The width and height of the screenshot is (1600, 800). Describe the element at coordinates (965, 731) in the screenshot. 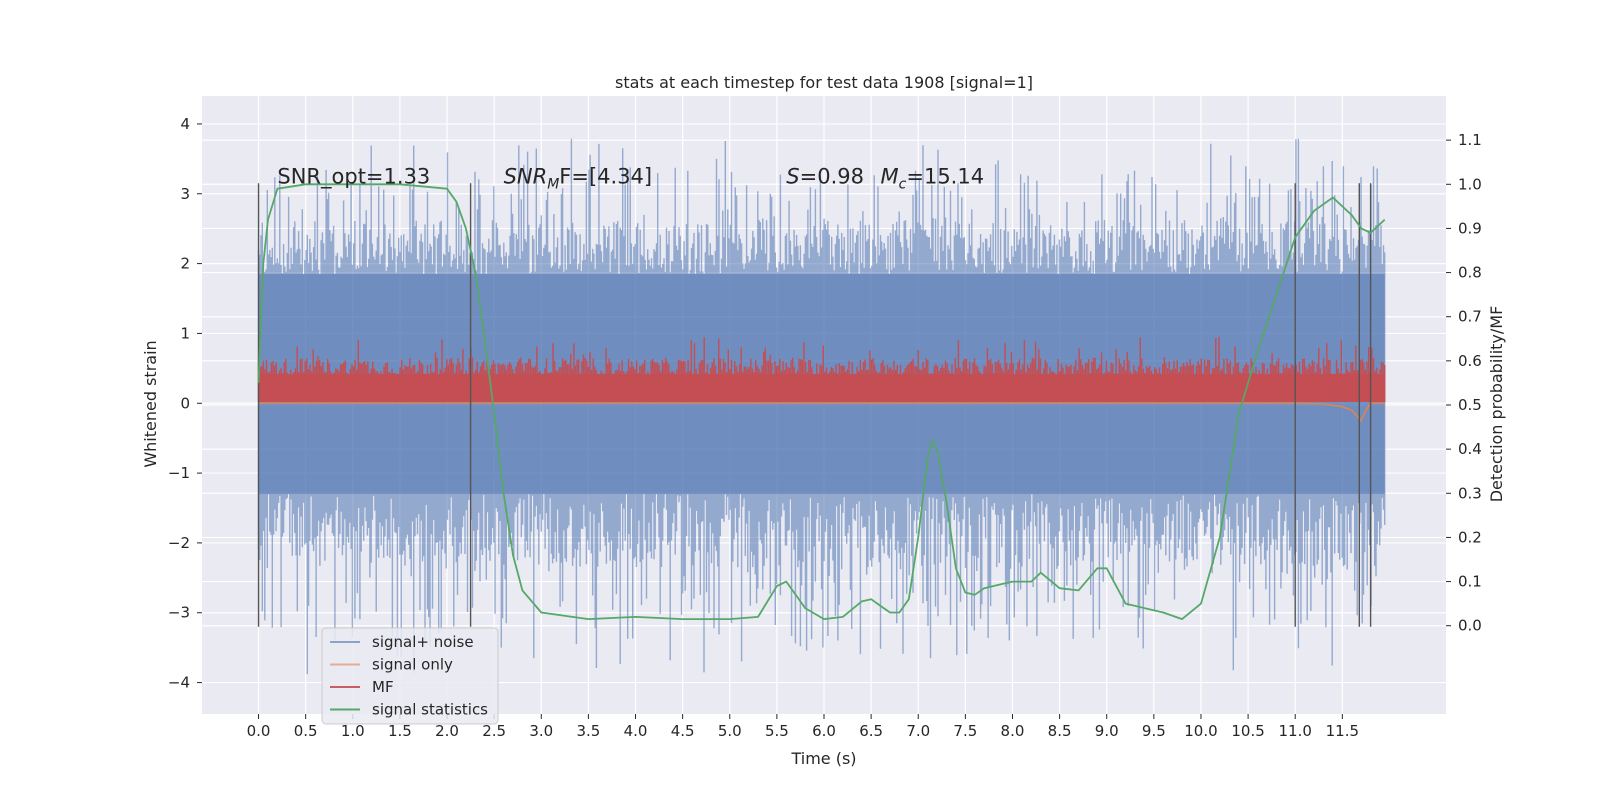

I see `x-tick-label: 7.5` at that location.